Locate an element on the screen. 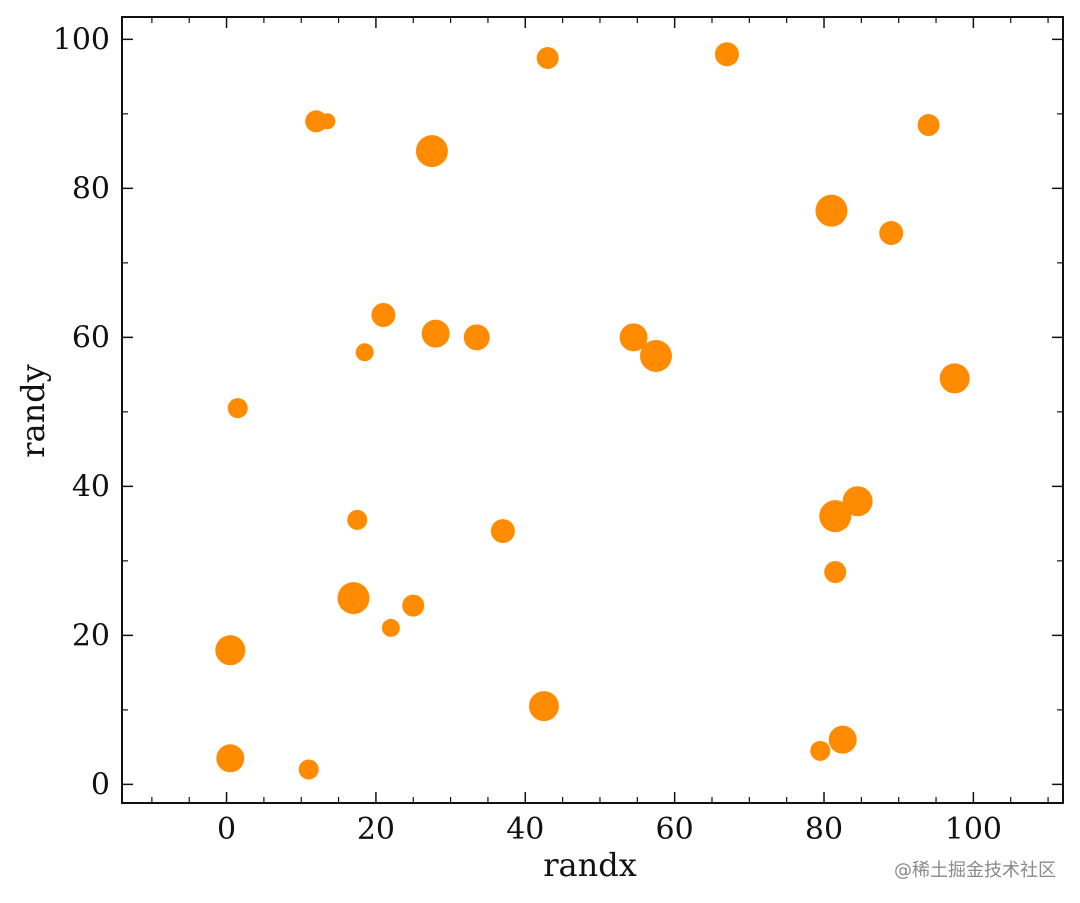  x-axis-label: randx is located at coordinates (590, 865).